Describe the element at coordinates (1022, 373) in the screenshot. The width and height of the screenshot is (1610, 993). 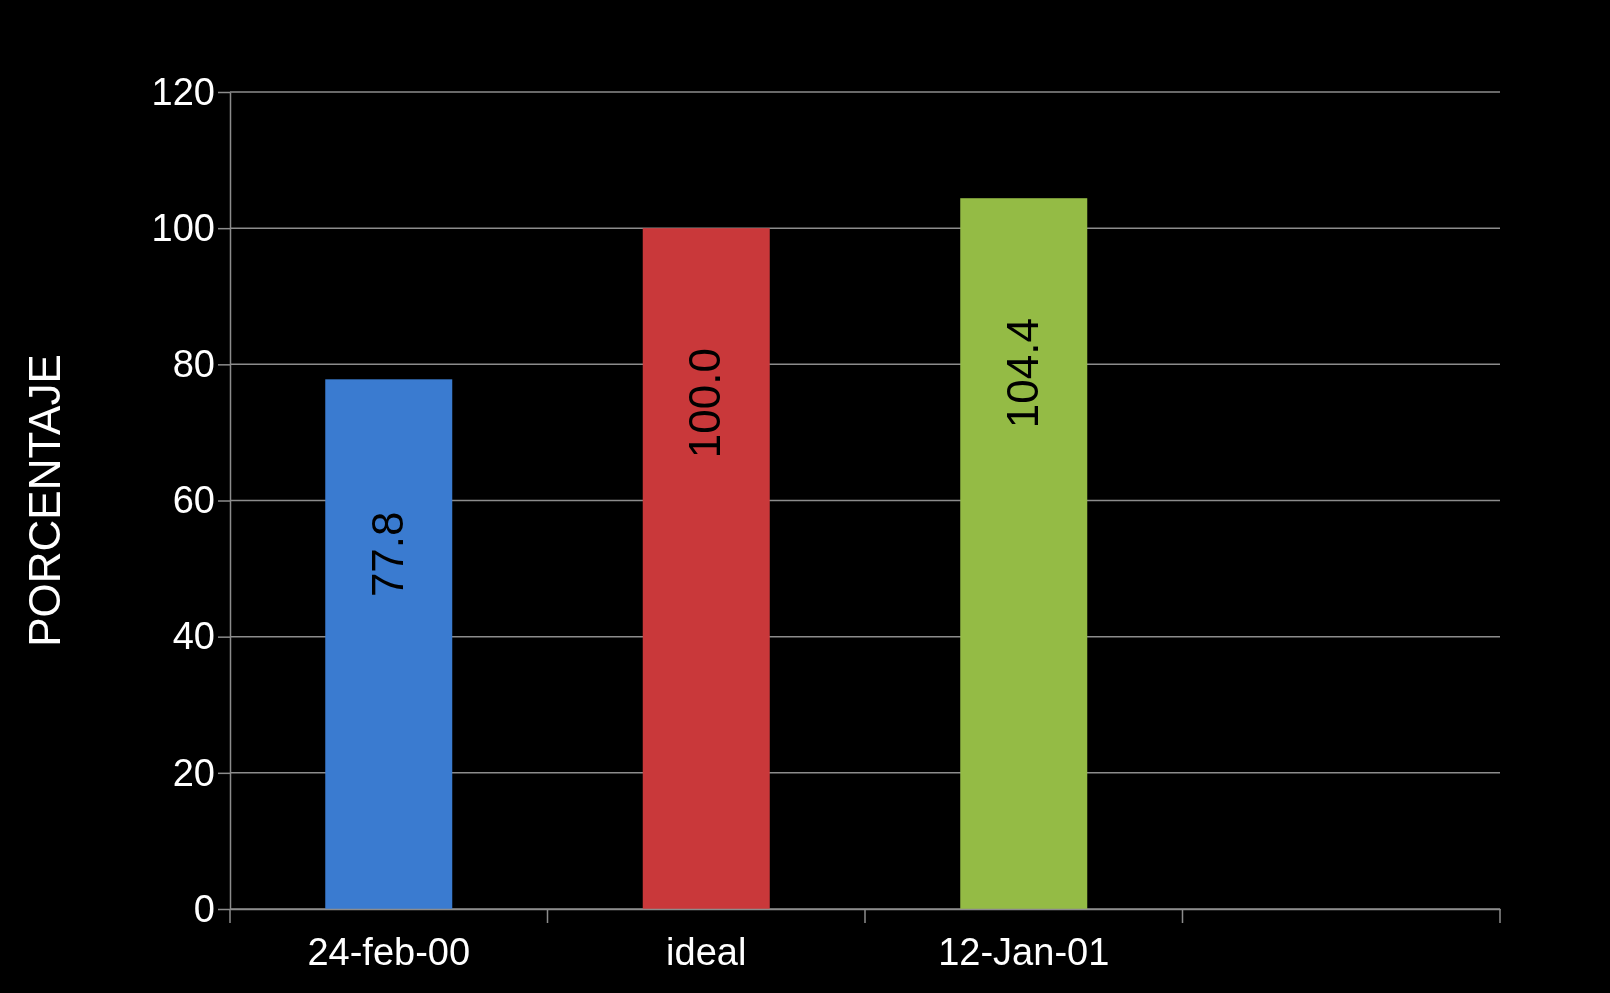
I see `data-label: 104.4` at that location.